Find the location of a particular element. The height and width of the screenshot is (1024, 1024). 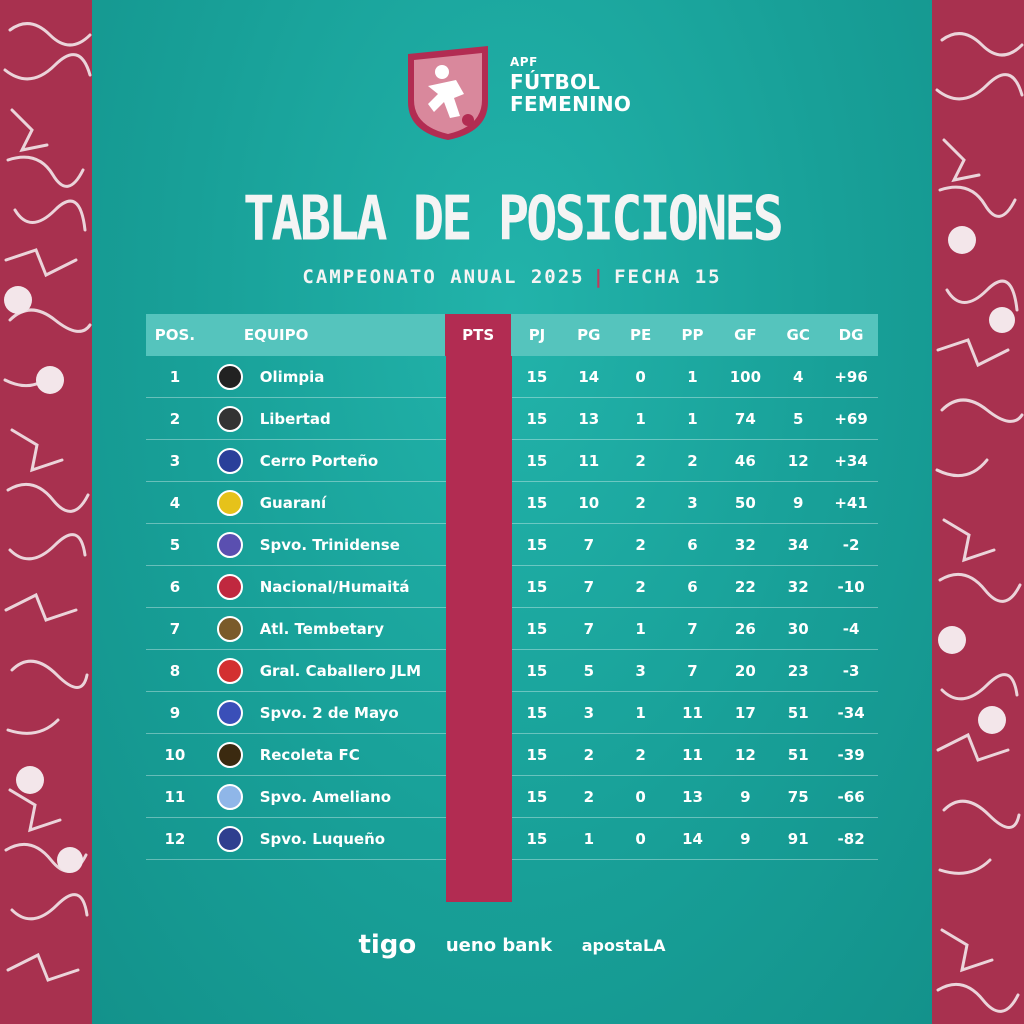

row-gf: 100 is located at coordinates (745, 376).